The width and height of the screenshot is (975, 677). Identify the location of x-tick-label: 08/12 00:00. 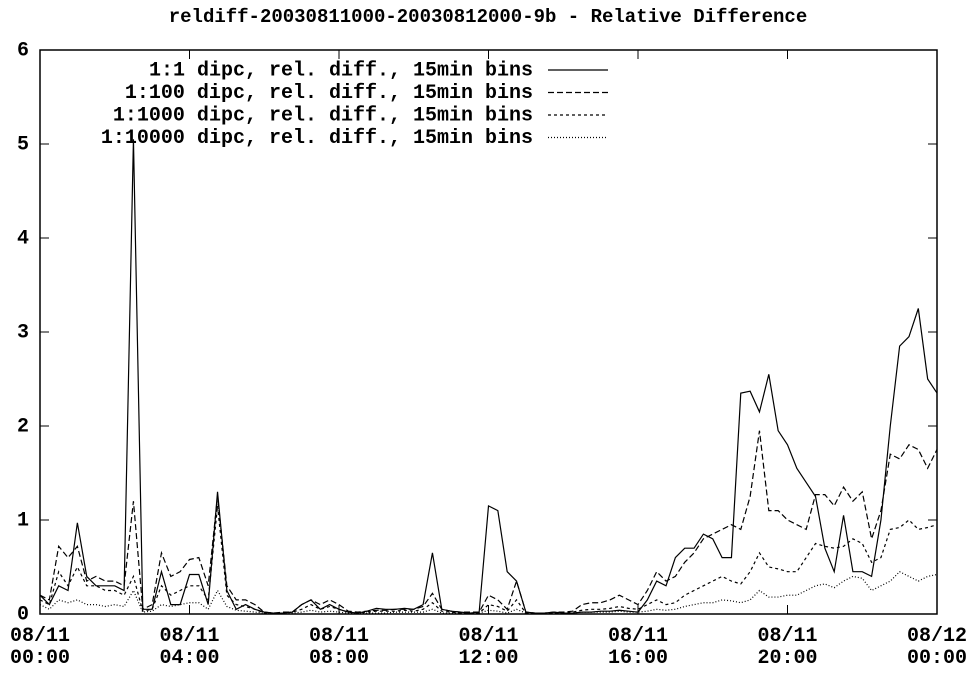
(937, 647).